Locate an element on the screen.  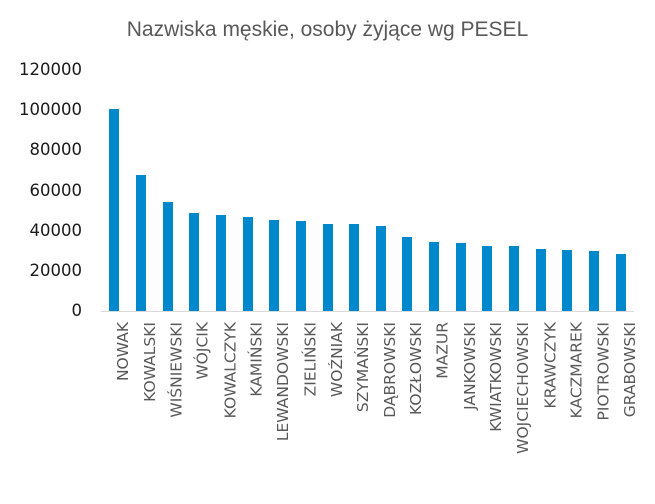
x-tick-label: SZYMAŃSKI is located at coordinates (363, 367).